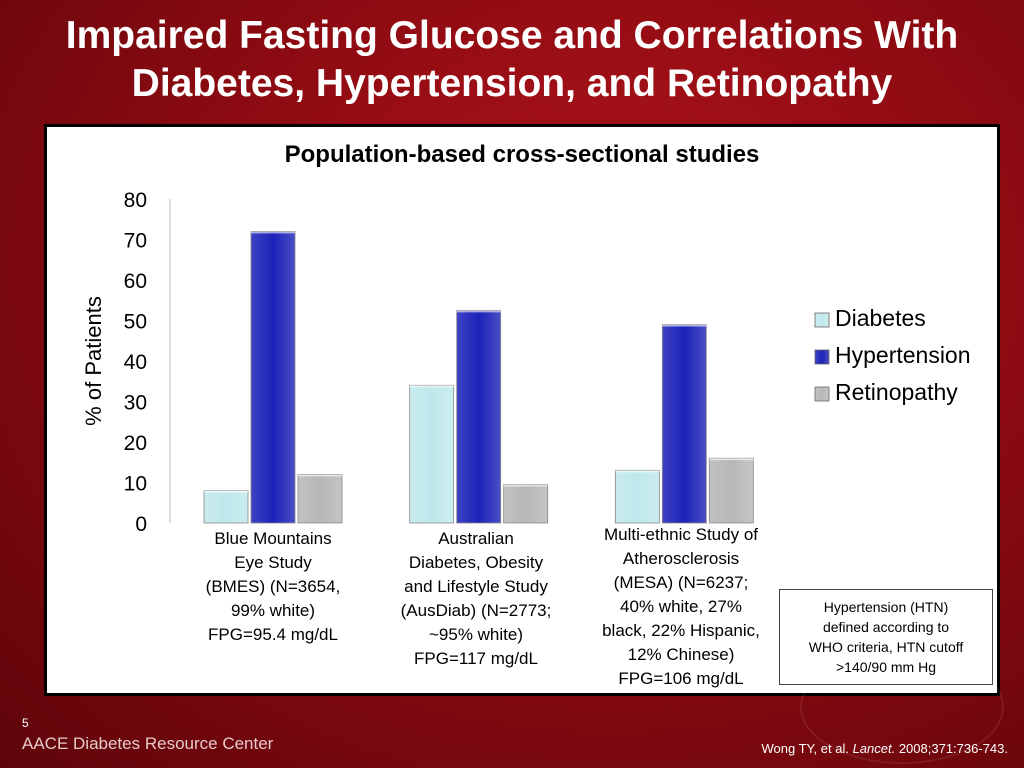 Image resolution: width=1024 pixels, height=768 pixels. What do you see at coordinates (681, 558) in the screenshot?
I see `category-label-line: Atherosclerosis` at bounding box center [681, 558].